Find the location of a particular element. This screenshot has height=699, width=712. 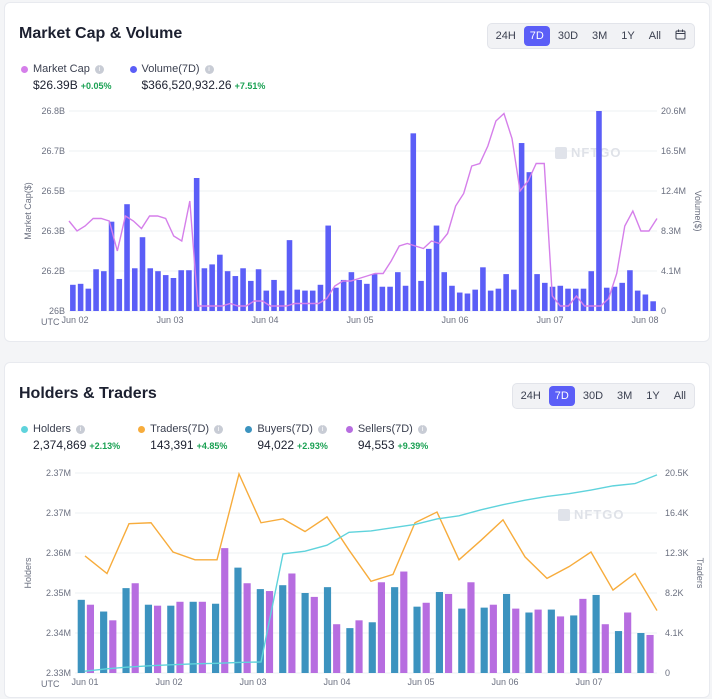

y2-tick-label: 0 is located at coordinates (667, 673).